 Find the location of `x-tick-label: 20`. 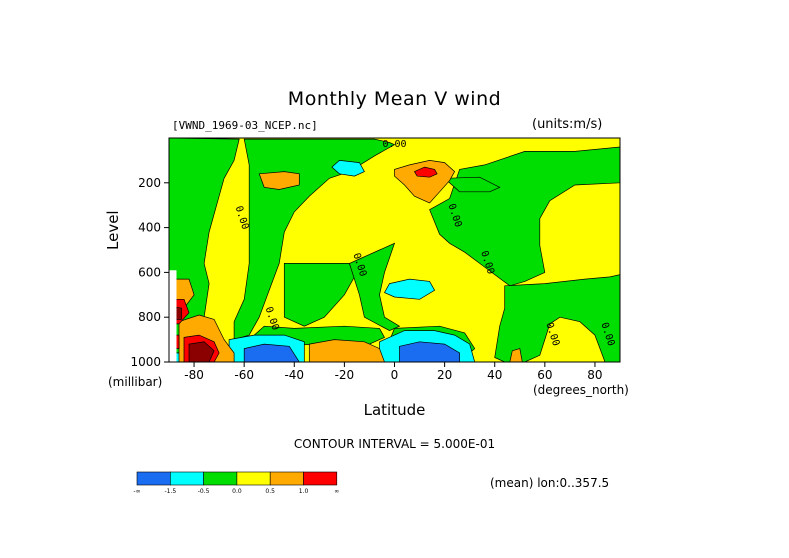

x-tick-label: 20 is located at coordinates (444, 375).